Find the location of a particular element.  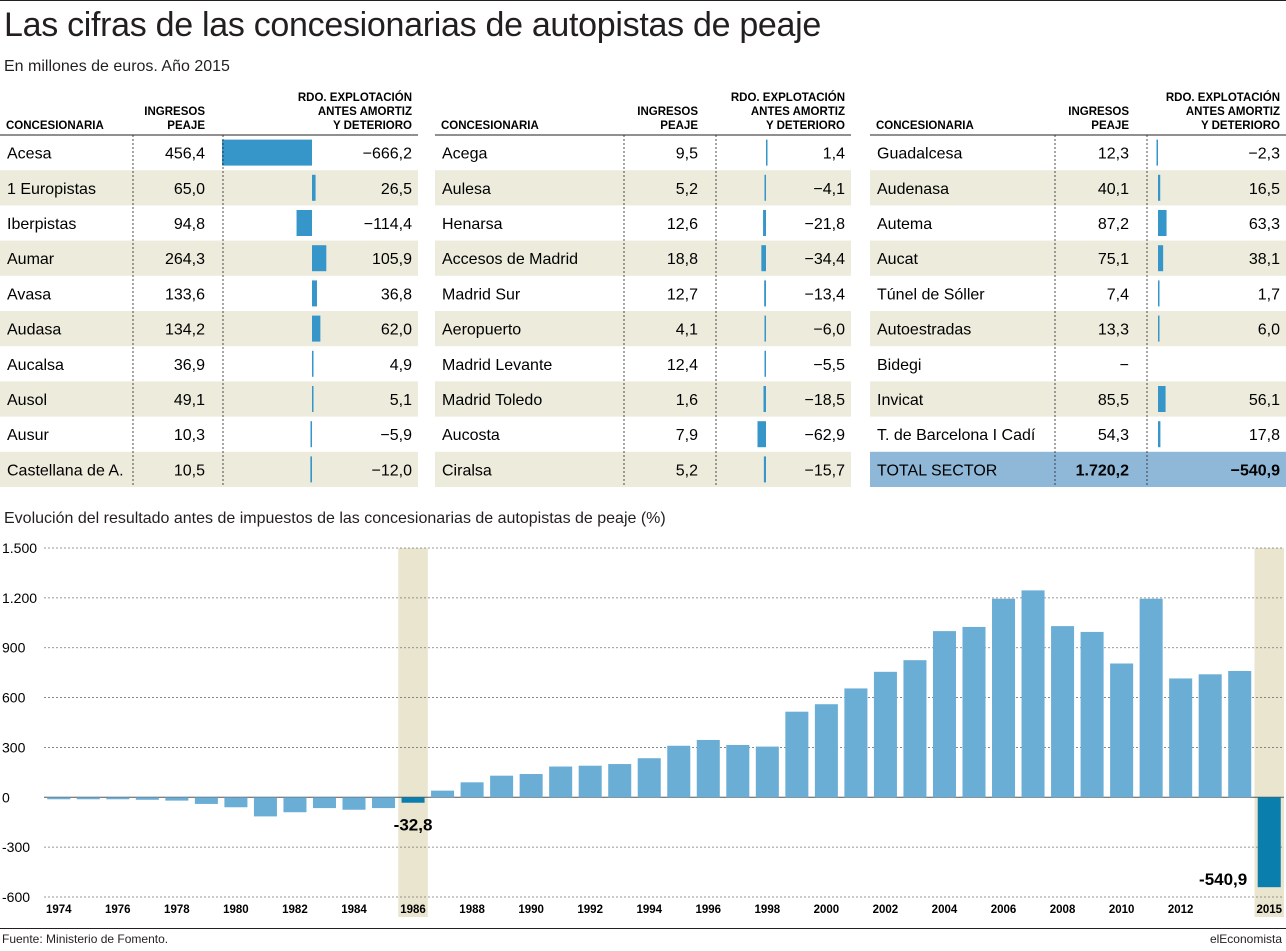

cell-revenue: 264,3 is located at coordinates (185, 259).